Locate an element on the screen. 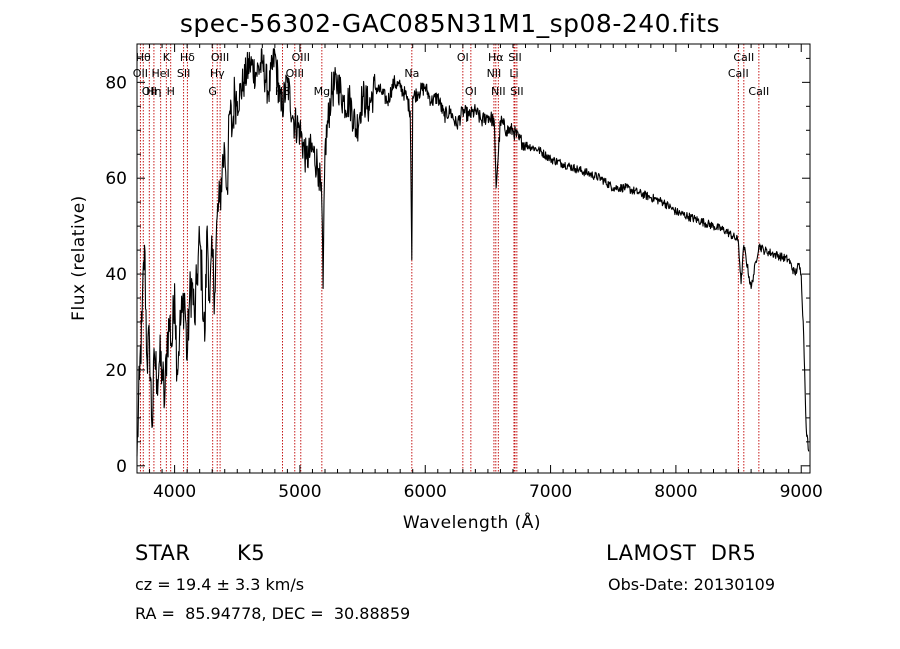 The image size is (900, 649). x-tick-label: 6000 is located at coordinates (425, 492).